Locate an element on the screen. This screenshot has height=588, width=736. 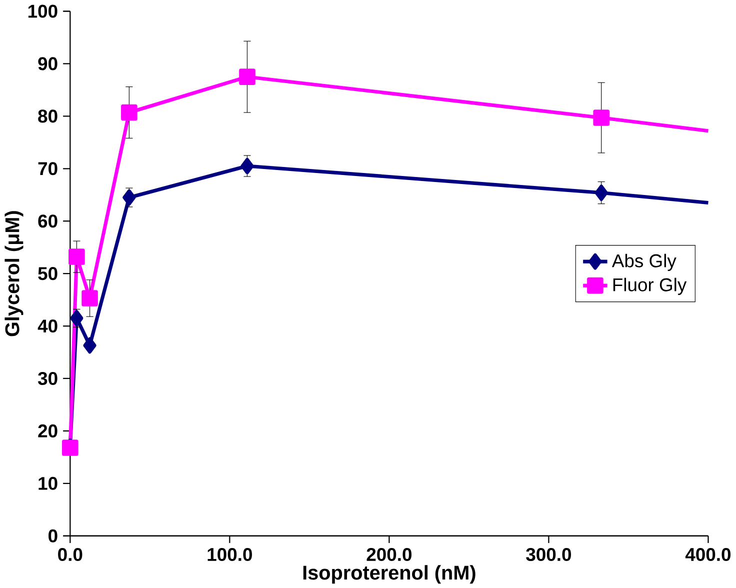
x-axis-title: Isoproterenol (nM) is located at coordinates (389, 574).